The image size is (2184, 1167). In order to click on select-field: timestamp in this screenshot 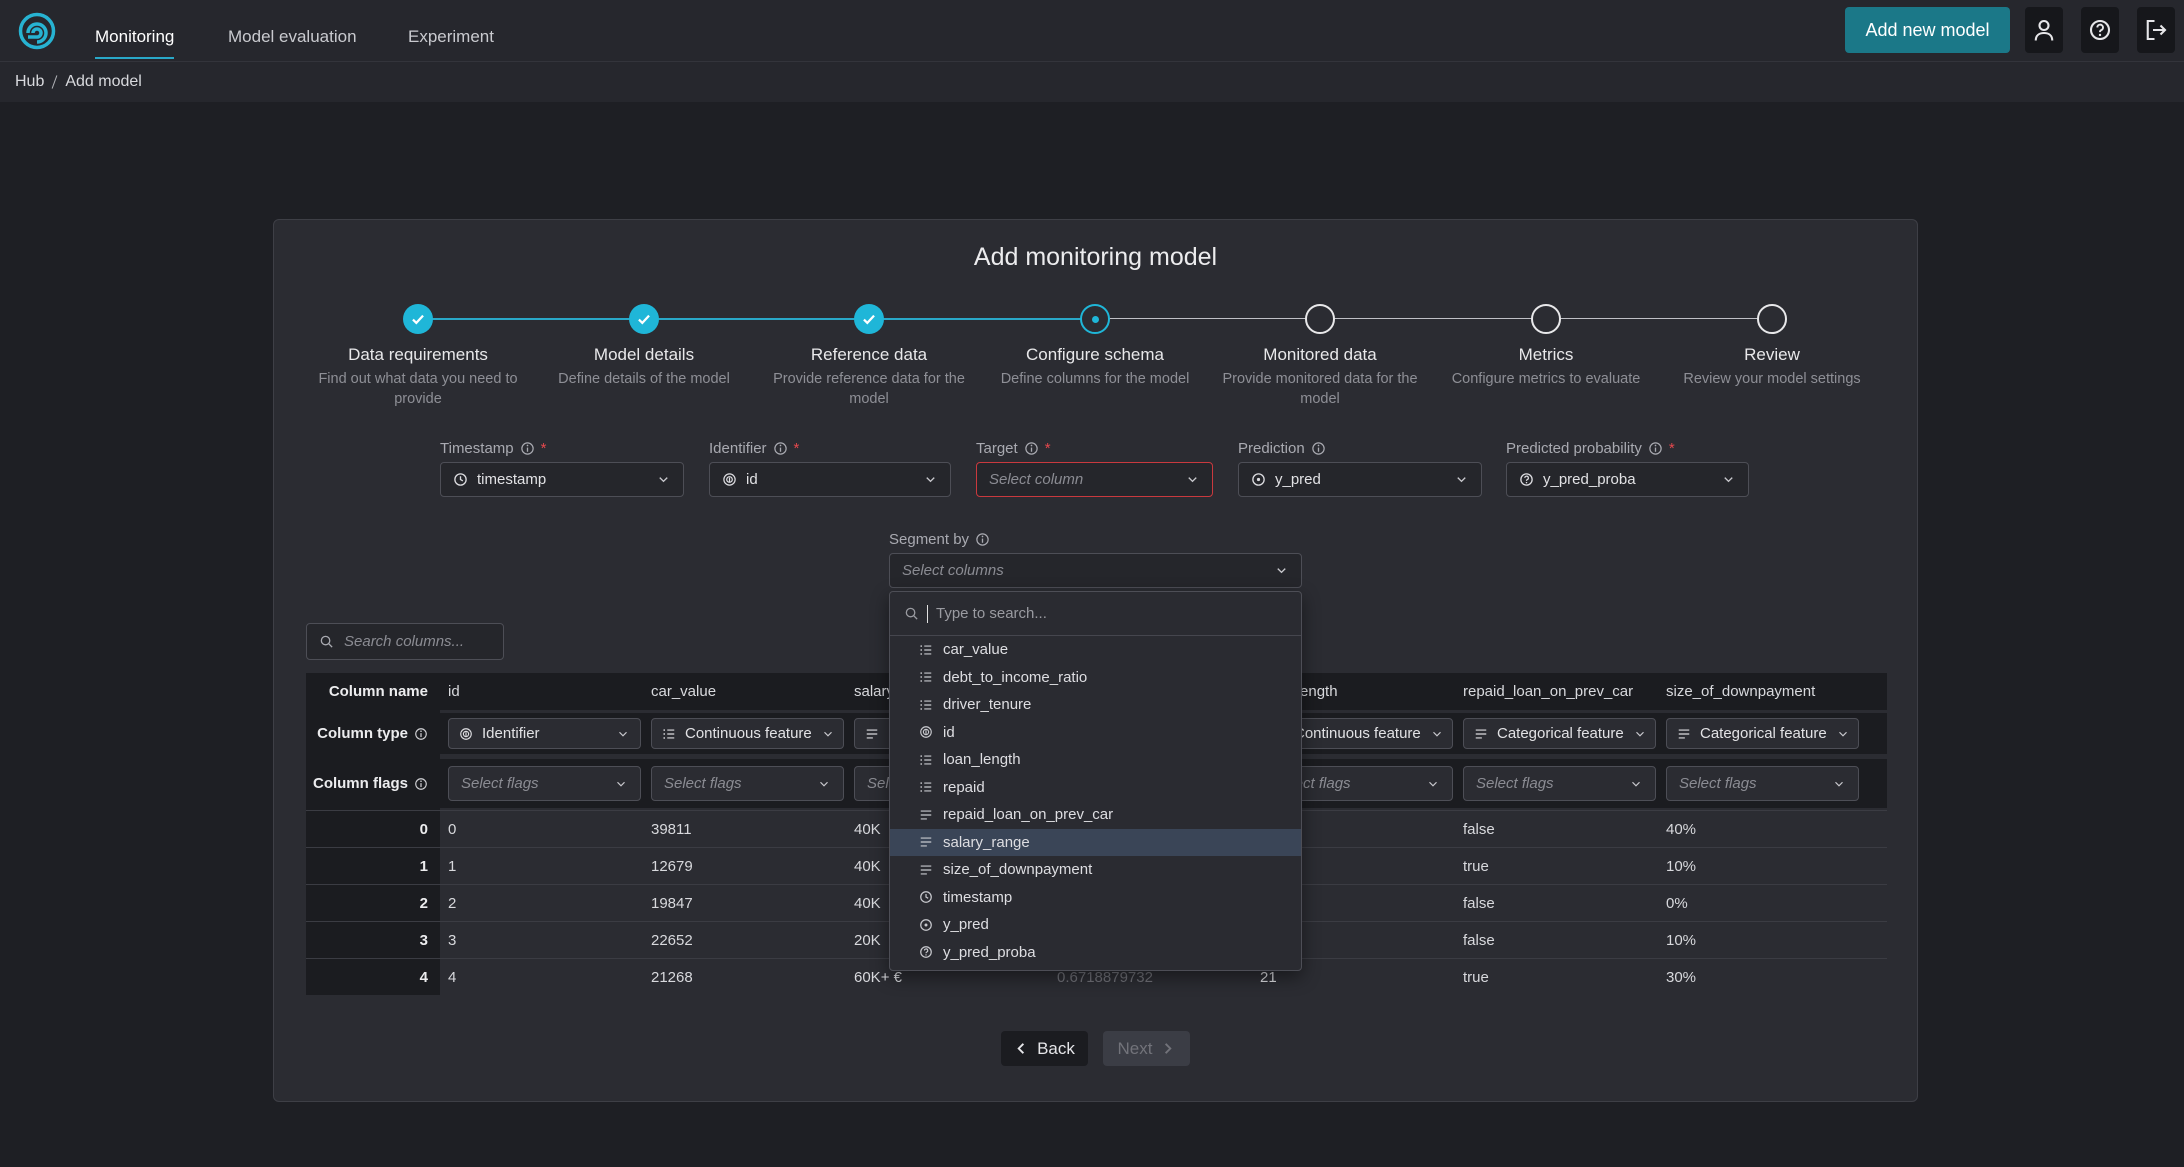, I will do `click(562, 479)`.